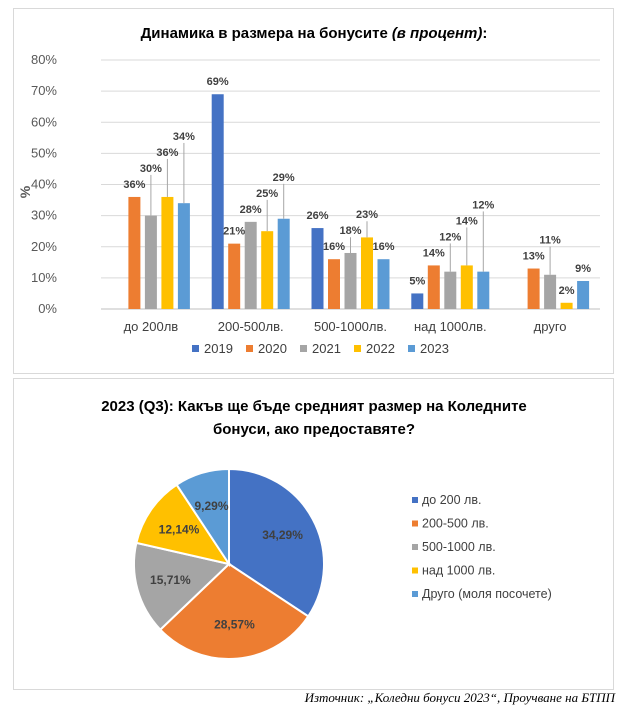 The height and width of the screenshot is (714, 629). I want to click on y-tick-label: 30%, so click(44, 215).